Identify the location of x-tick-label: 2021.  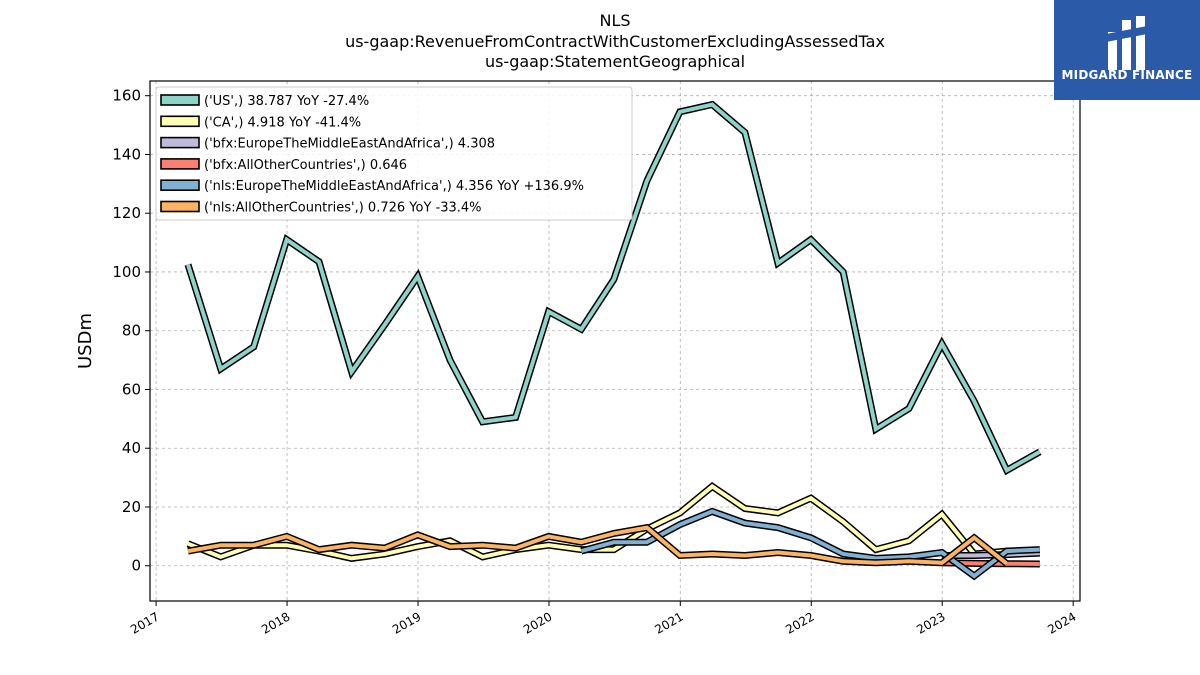
(668, 622).